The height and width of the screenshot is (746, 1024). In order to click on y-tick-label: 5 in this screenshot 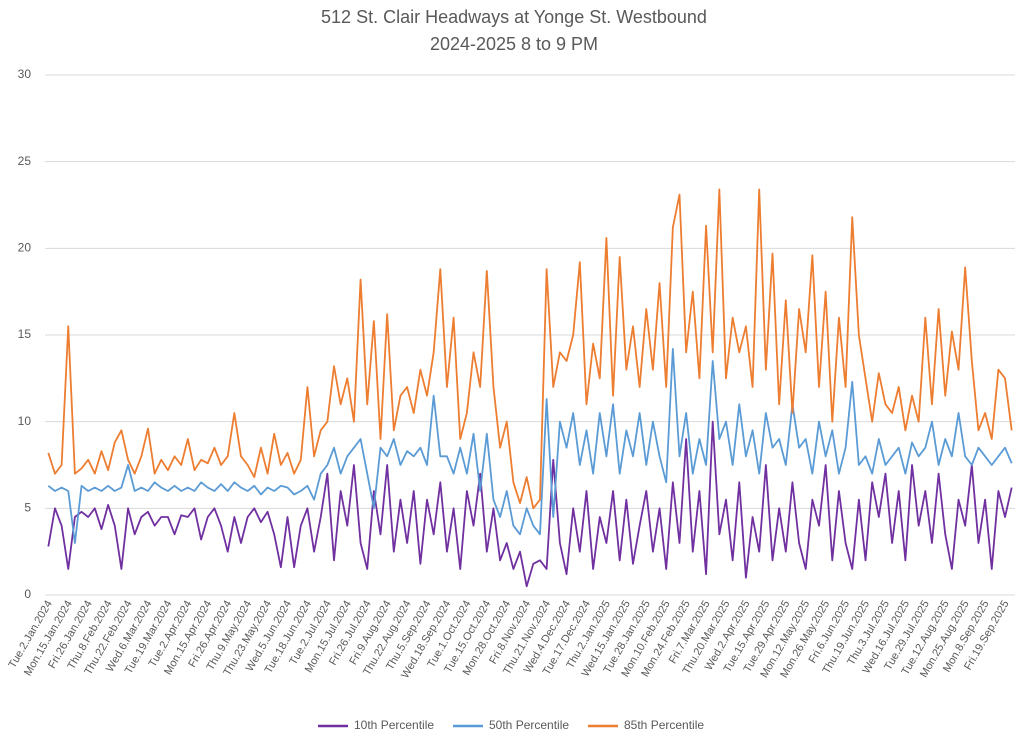, I will do `click(27, 508)`.